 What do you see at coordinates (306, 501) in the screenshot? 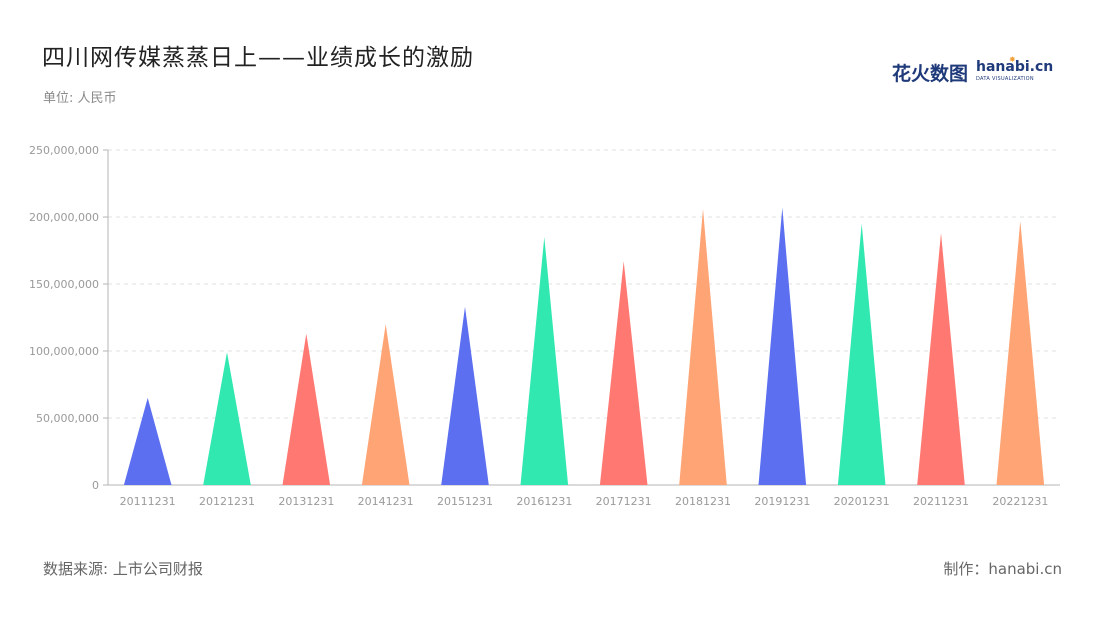
I see `x-tick-label: 20131231` at bounding box center [306, 501].